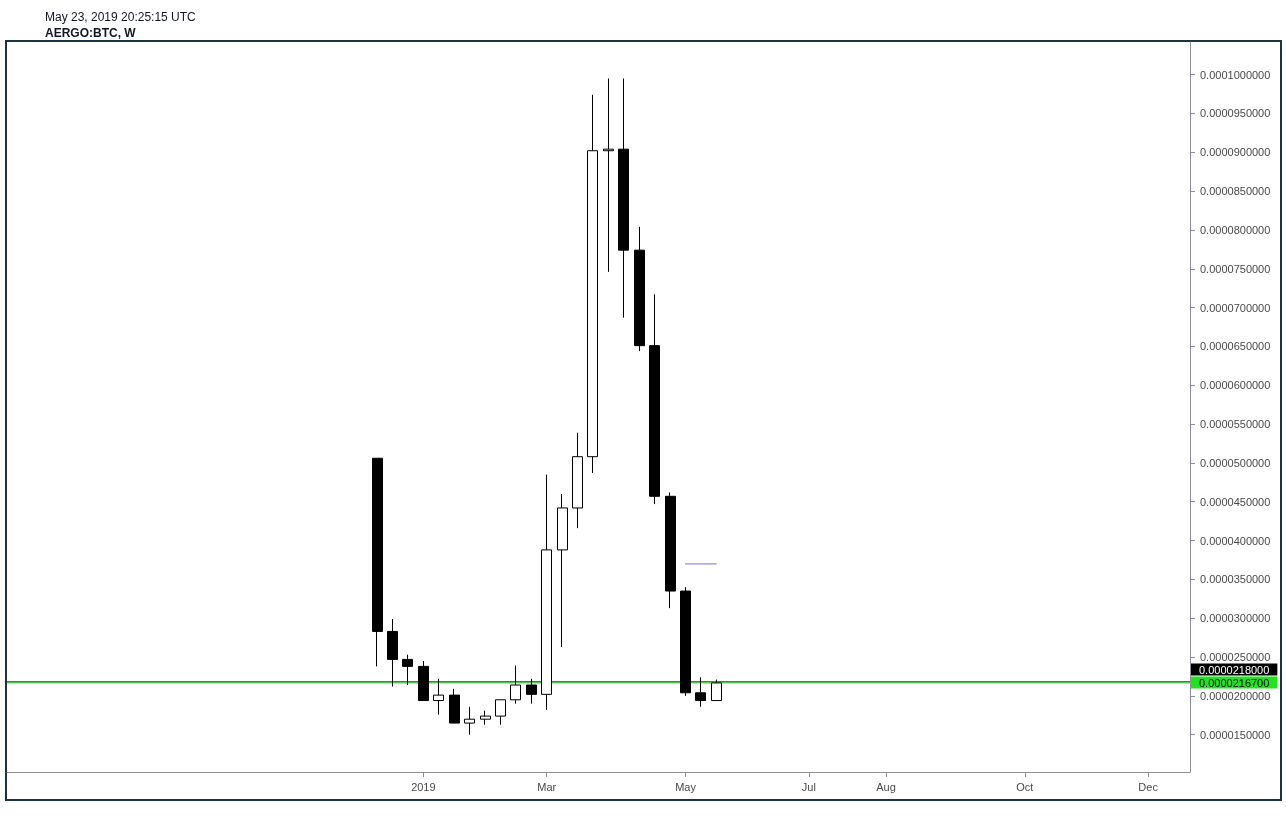 The width and height of the screenshot is (1286, 831). I want to click on y-tick-label: 0.0000500000, so click(1235, 462).